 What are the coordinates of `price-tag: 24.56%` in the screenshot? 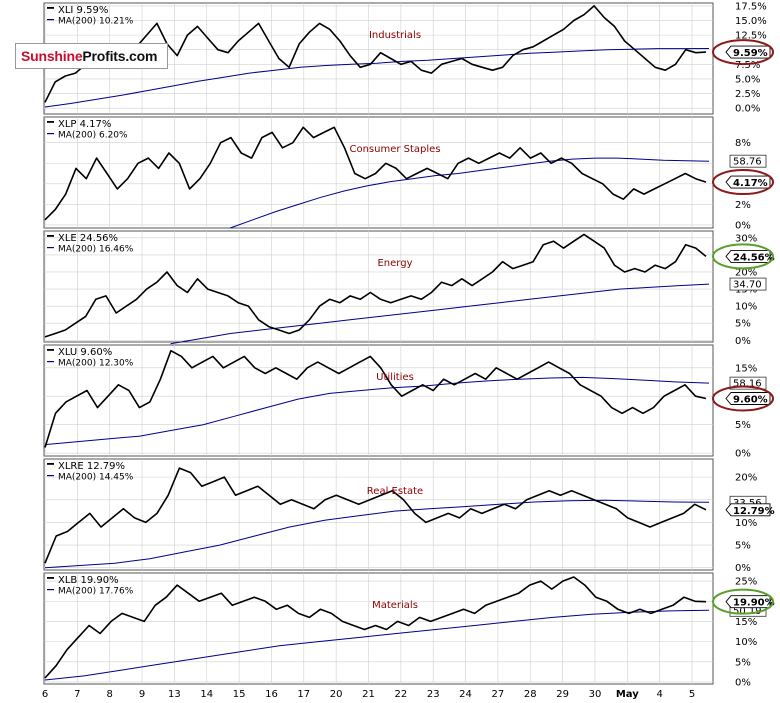 It's located at (754, 257).